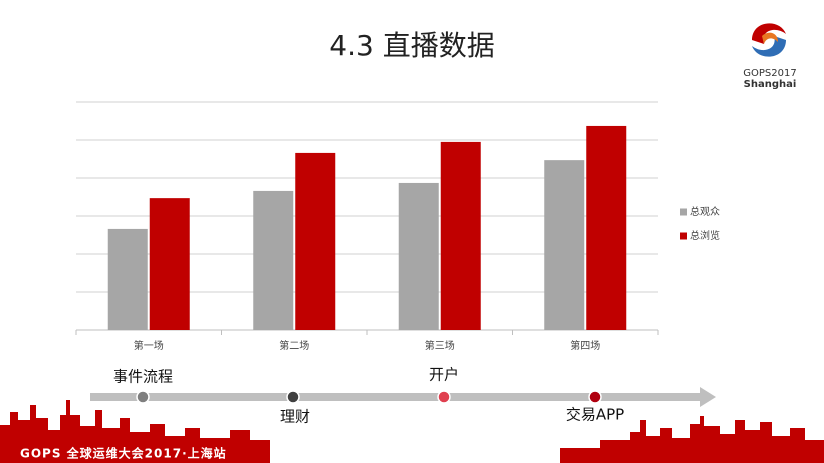 The height and width of the screenshot is (463, 824). What do you see at coordinates (135, 431) in the screenshot?
I see `skyline-left` at bounding box center [135, 431].